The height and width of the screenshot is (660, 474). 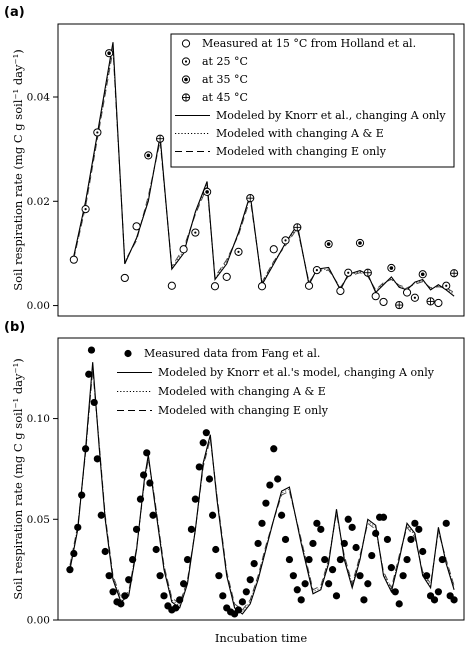 I want to click on legend-marker-dot, so click(x=128, y=353).